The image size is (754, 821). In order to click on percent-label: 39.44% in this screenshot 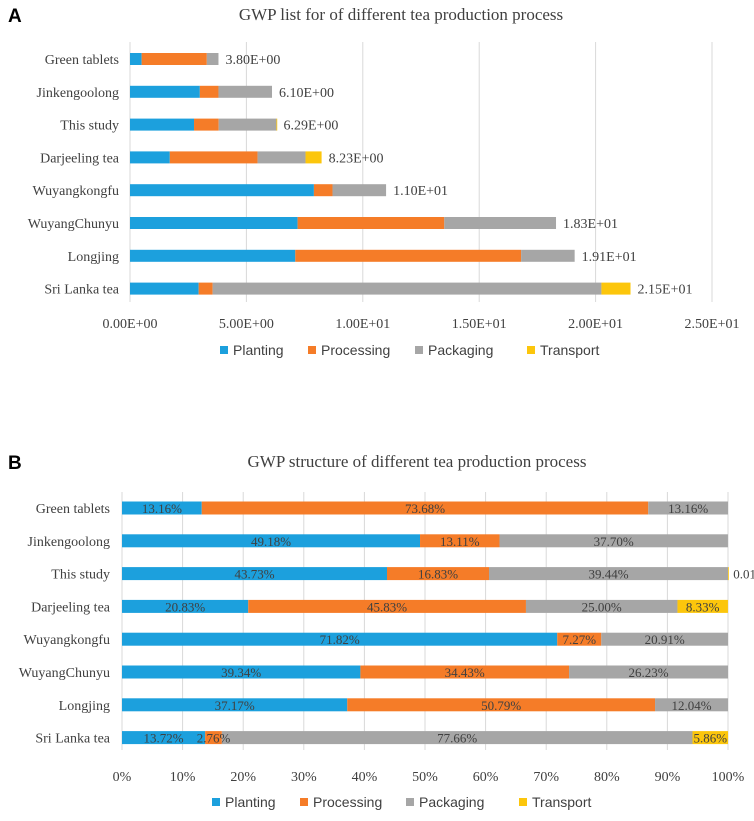, I will do `click(608, 574)`.